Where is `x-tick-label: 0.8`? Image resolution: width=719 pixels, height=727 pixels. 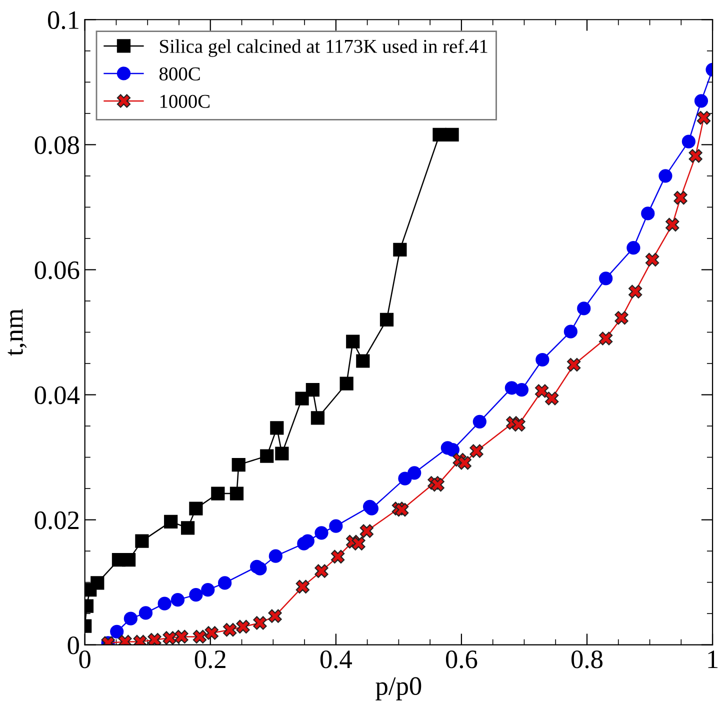
x-tick-label: 0.8 is located at coordinates (587, 659).